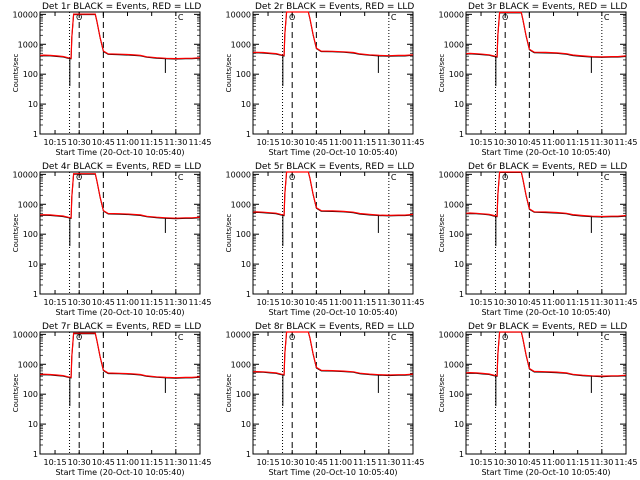 This screenshot has width=640, height=480. Describe the element at coordinates (334, 327) in the screenshot. I see `panel-title: Det 8r BLACK = Events, RED = LLD` at that location.